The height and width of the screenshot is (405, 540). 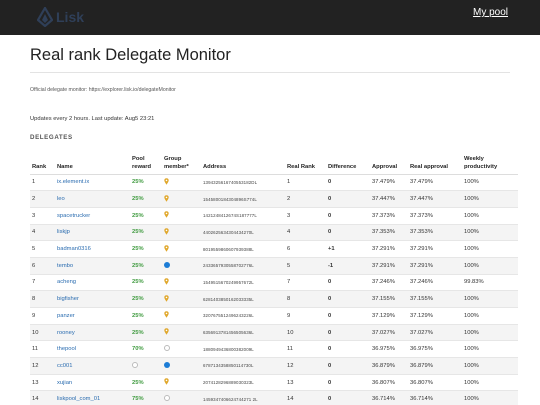 I want to click on real-approval-cell: 37.246%, so click(x=435, y=283).